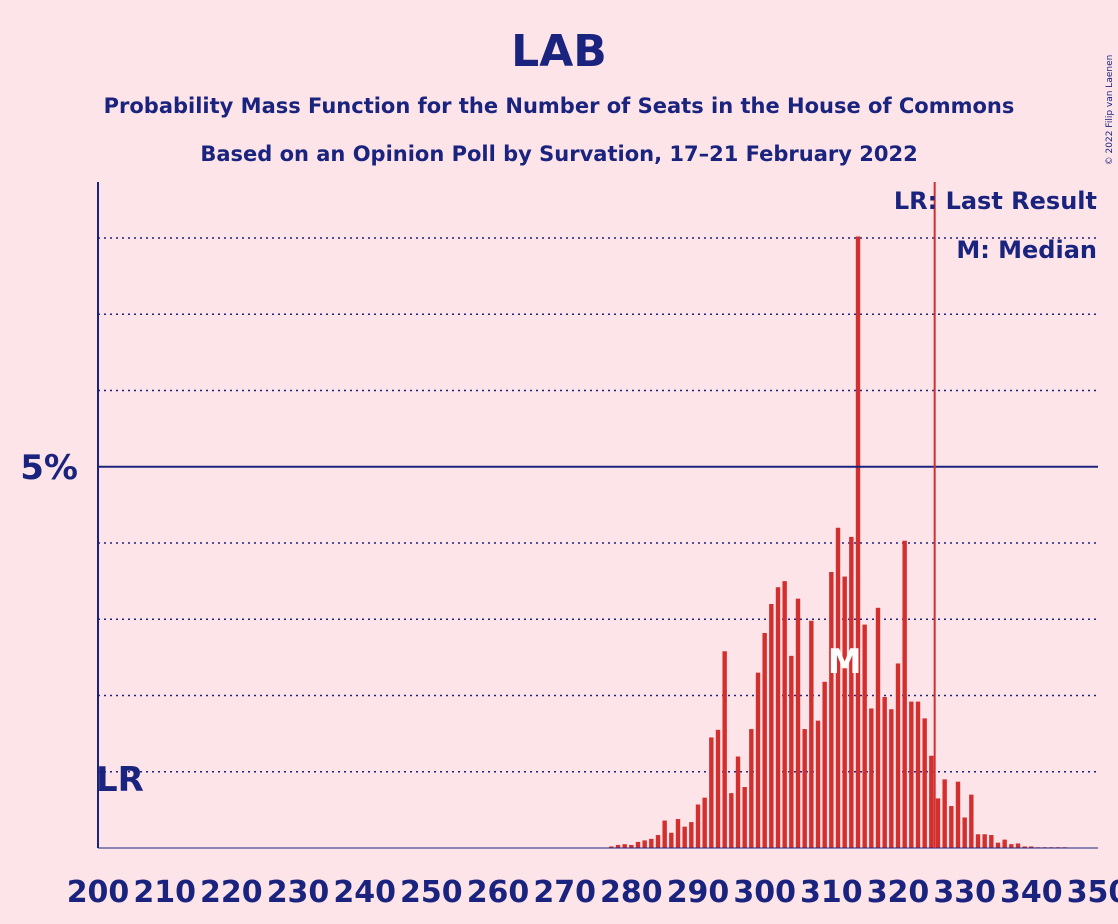 This screenshot has width=1118, height=924. What do you see at coordinates (498, 892) in the screenshot?
I see `x-tick-label: 260` at bounding box center [498, 892].